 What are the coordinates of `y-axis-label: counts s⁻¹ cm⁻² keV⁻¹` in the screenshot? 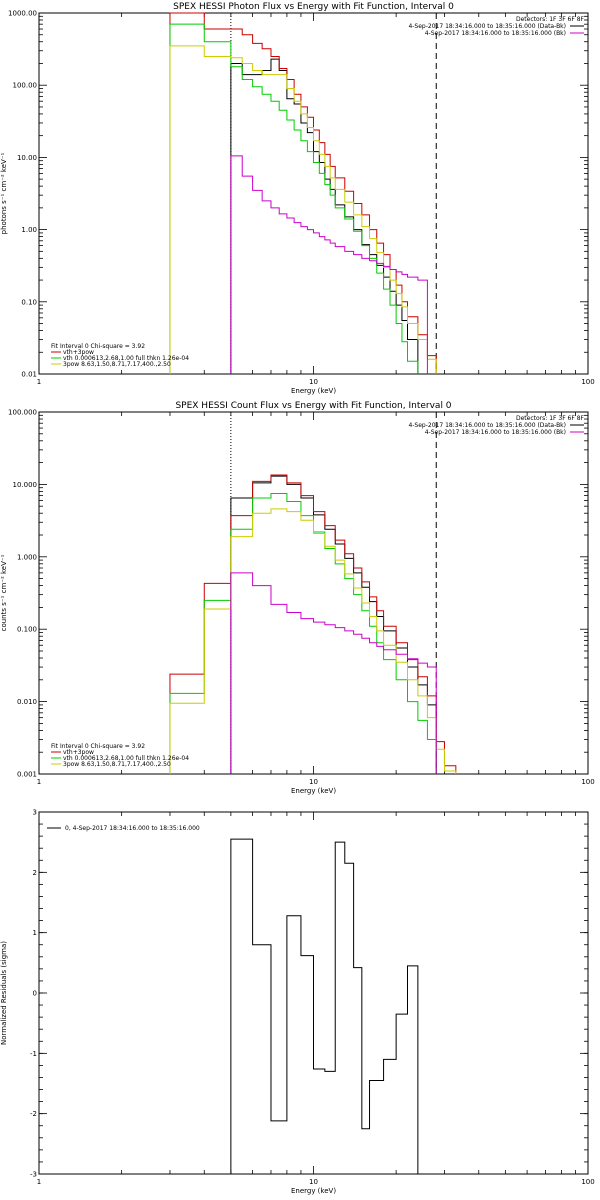 It's located at (4, 592).